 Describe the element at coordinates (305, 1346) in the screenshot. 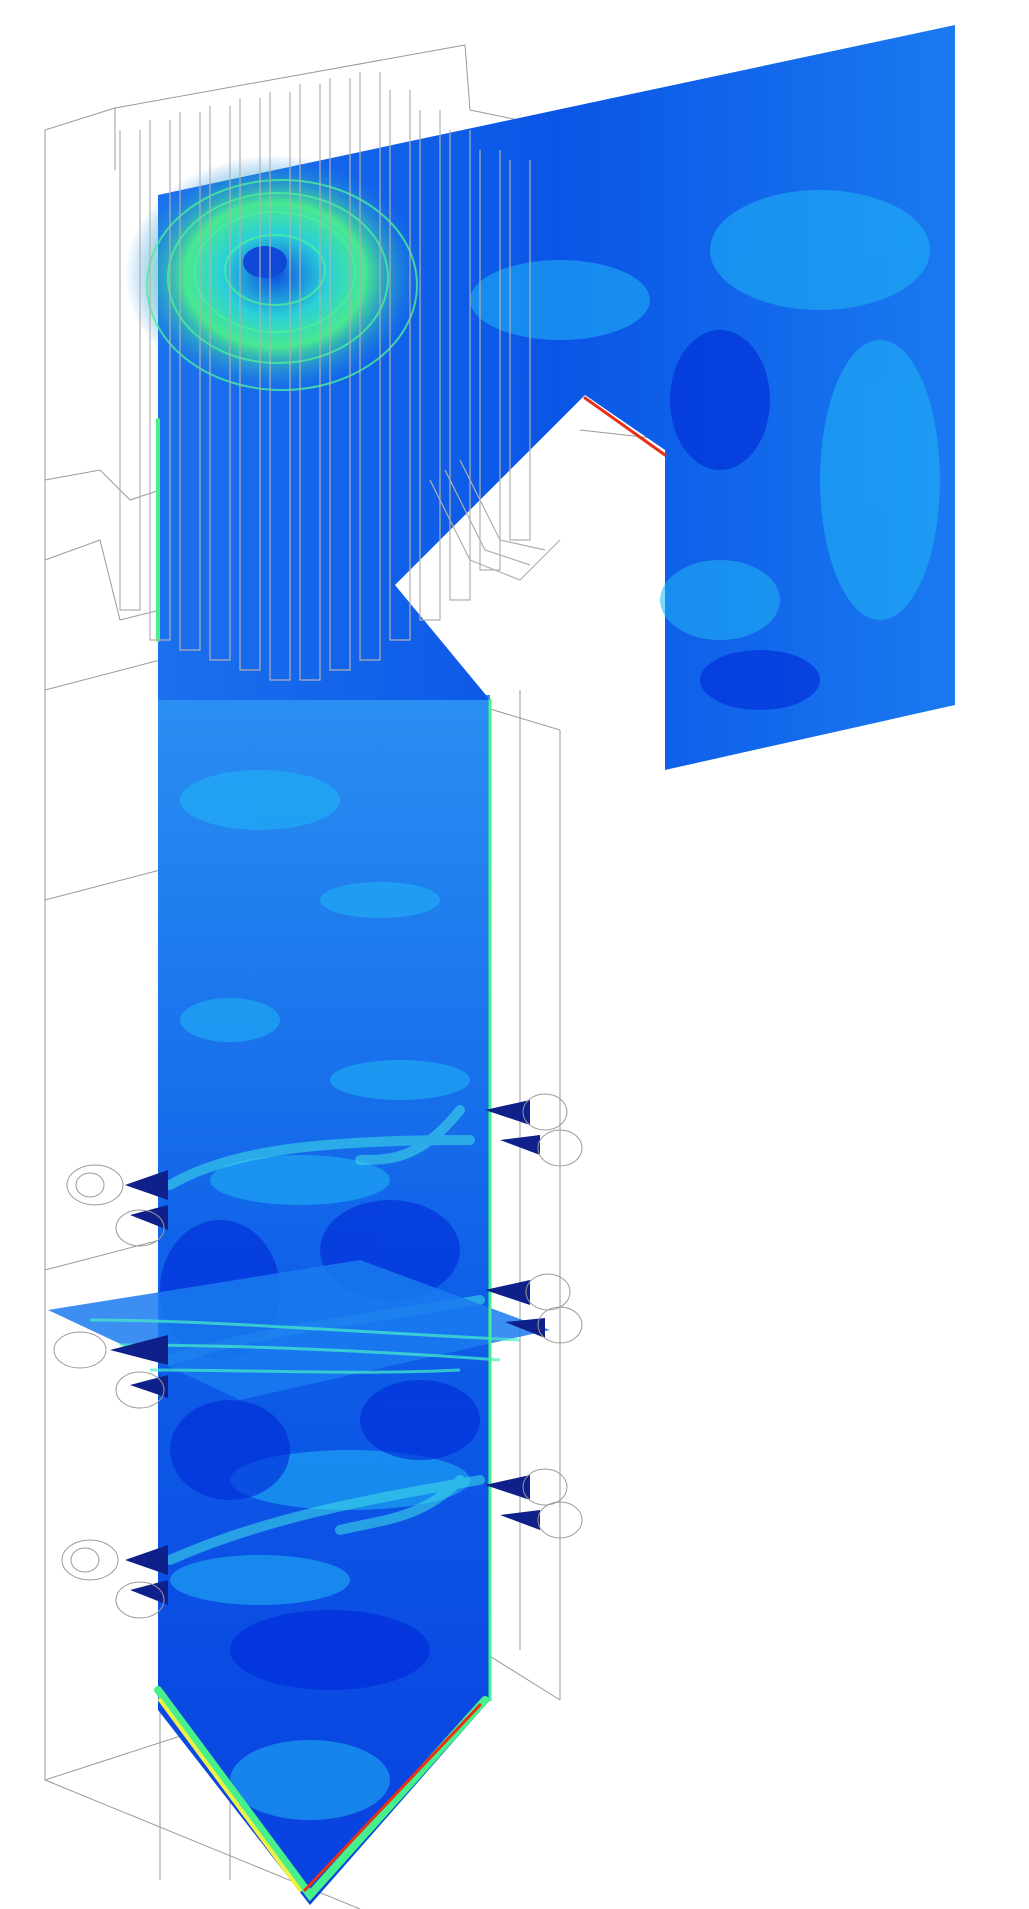

I see `cut-plane-streaks` at that location.